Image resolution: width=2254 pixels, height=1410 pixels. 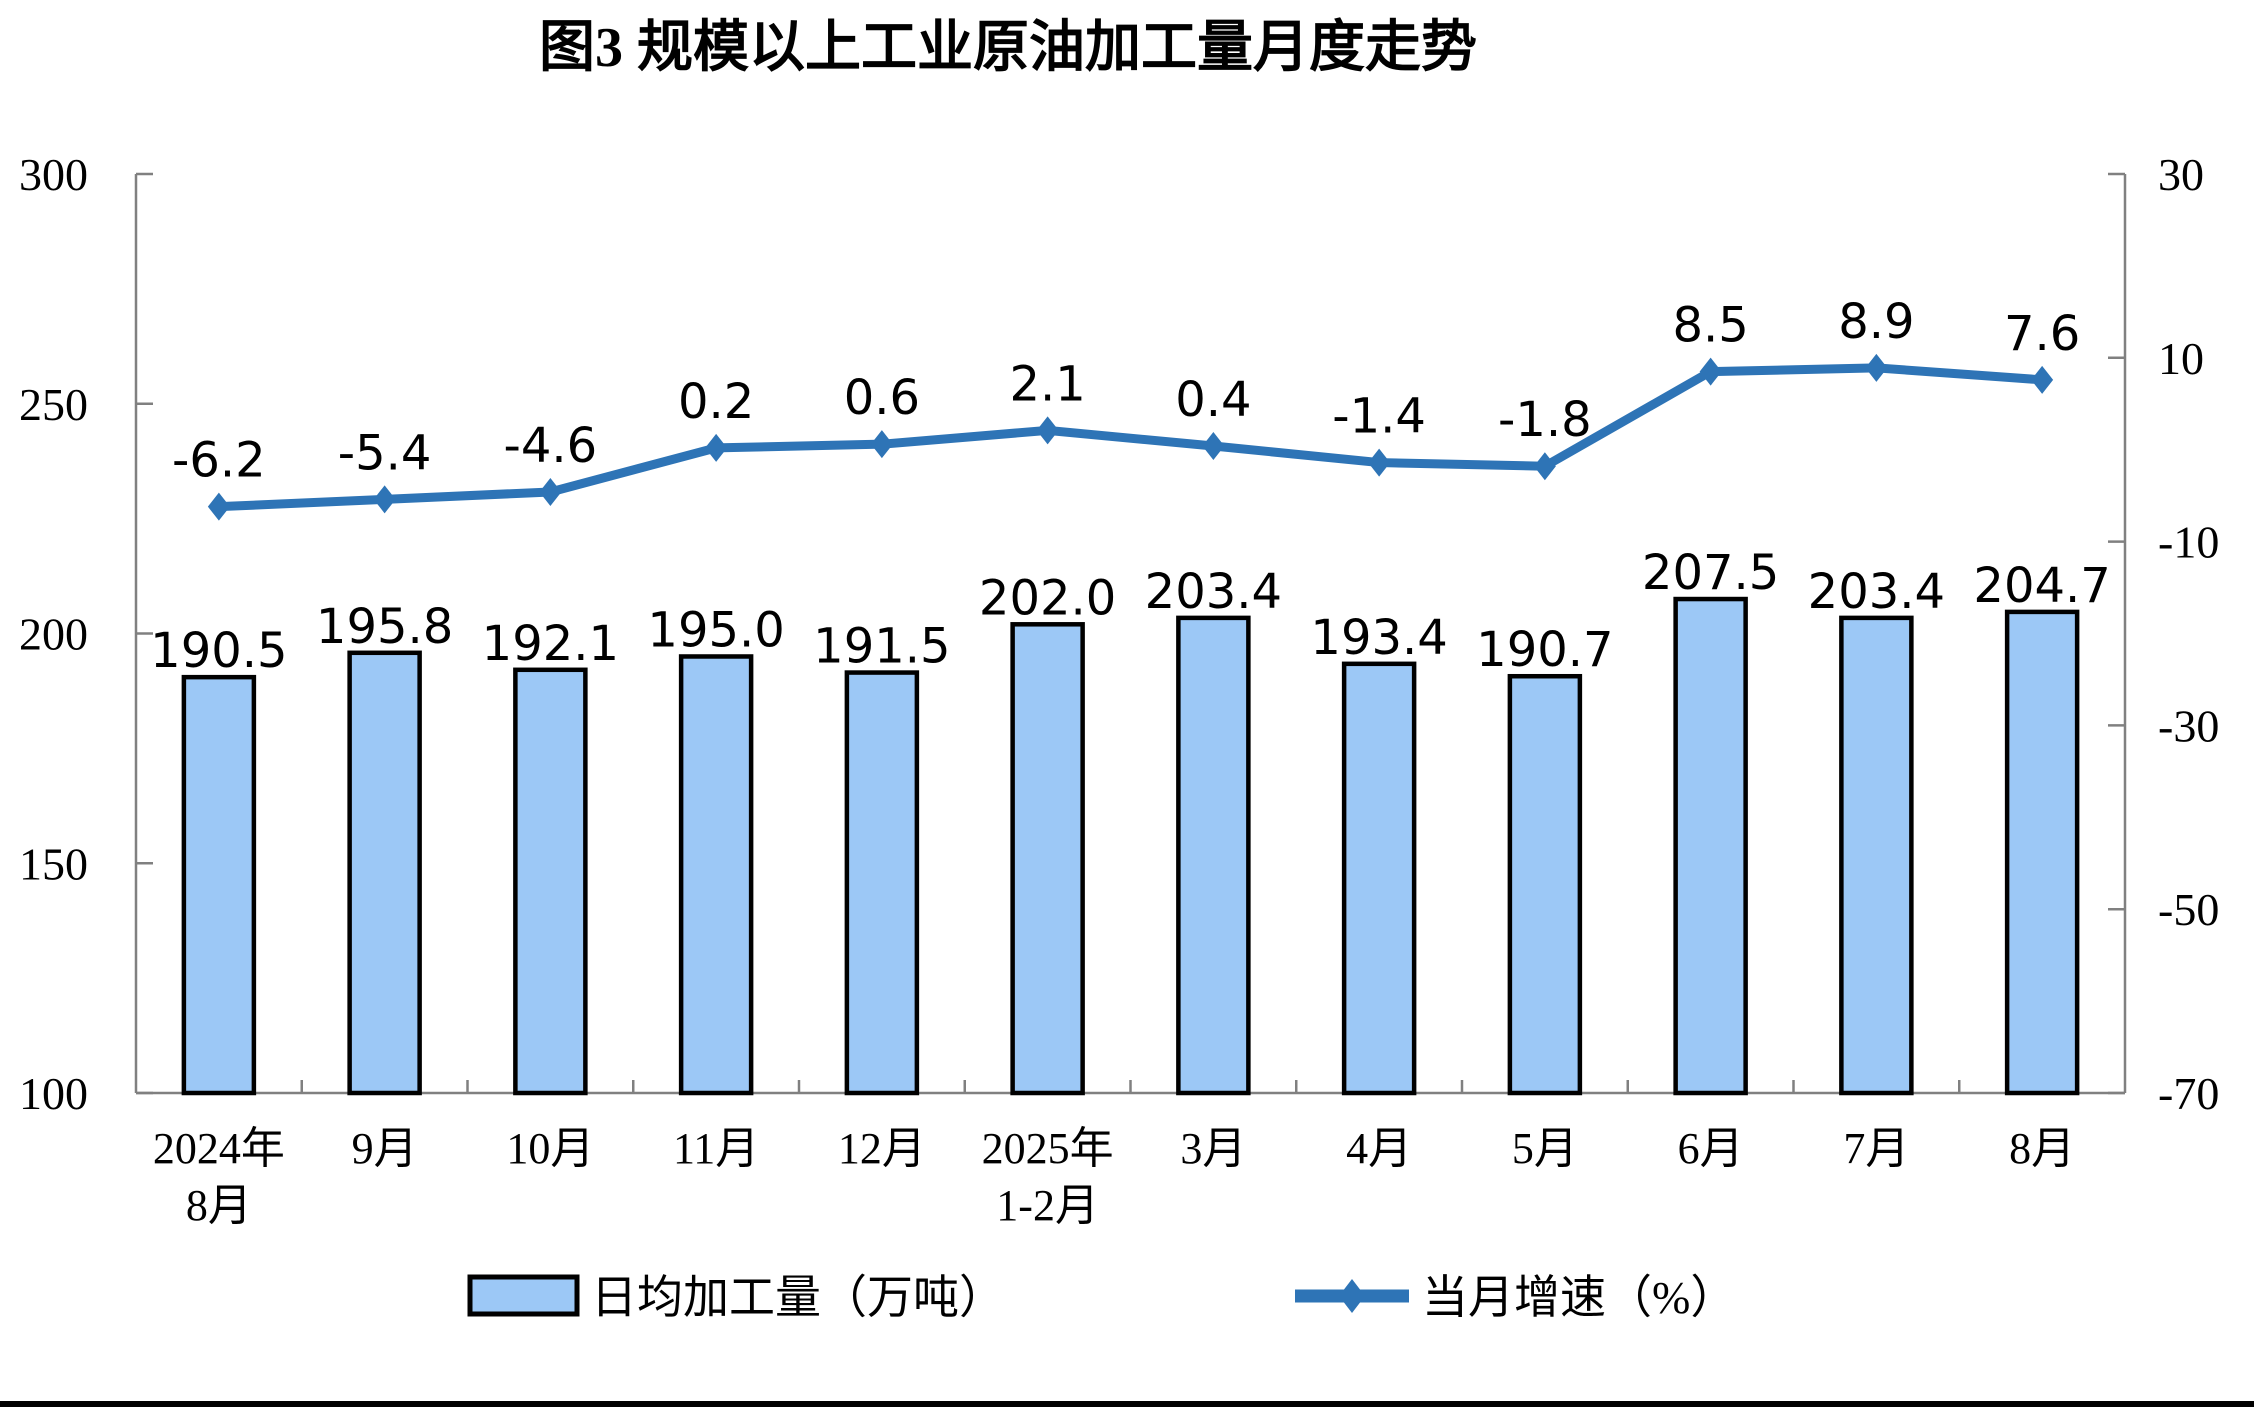 I want to click on legend-bar-label: 日均加工量（万吨）, so click(x=798, y=1297).